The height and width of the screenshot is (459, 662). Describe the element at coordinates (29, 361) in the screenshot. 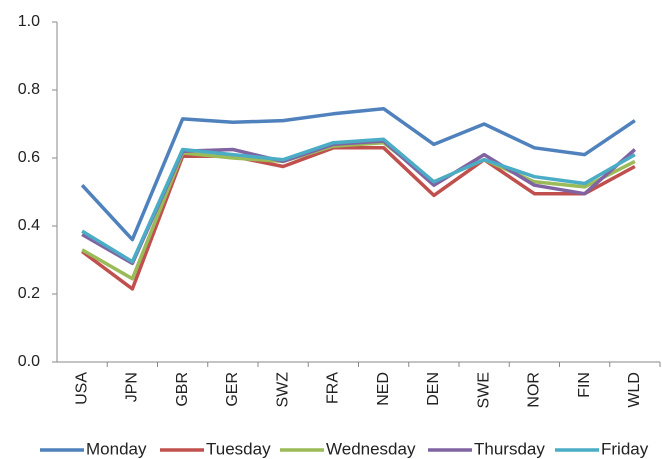

I see `y-tick-label: 0.0` at that location.